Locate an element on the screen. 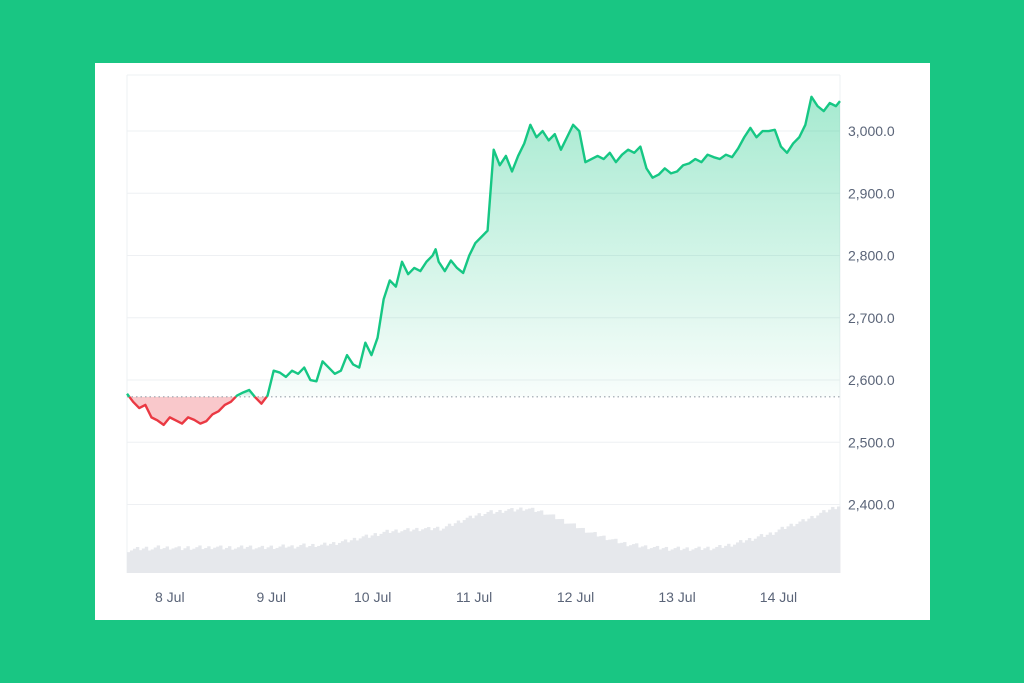  x-tick-label: 12 Jul is located at coordinates (575, 597).